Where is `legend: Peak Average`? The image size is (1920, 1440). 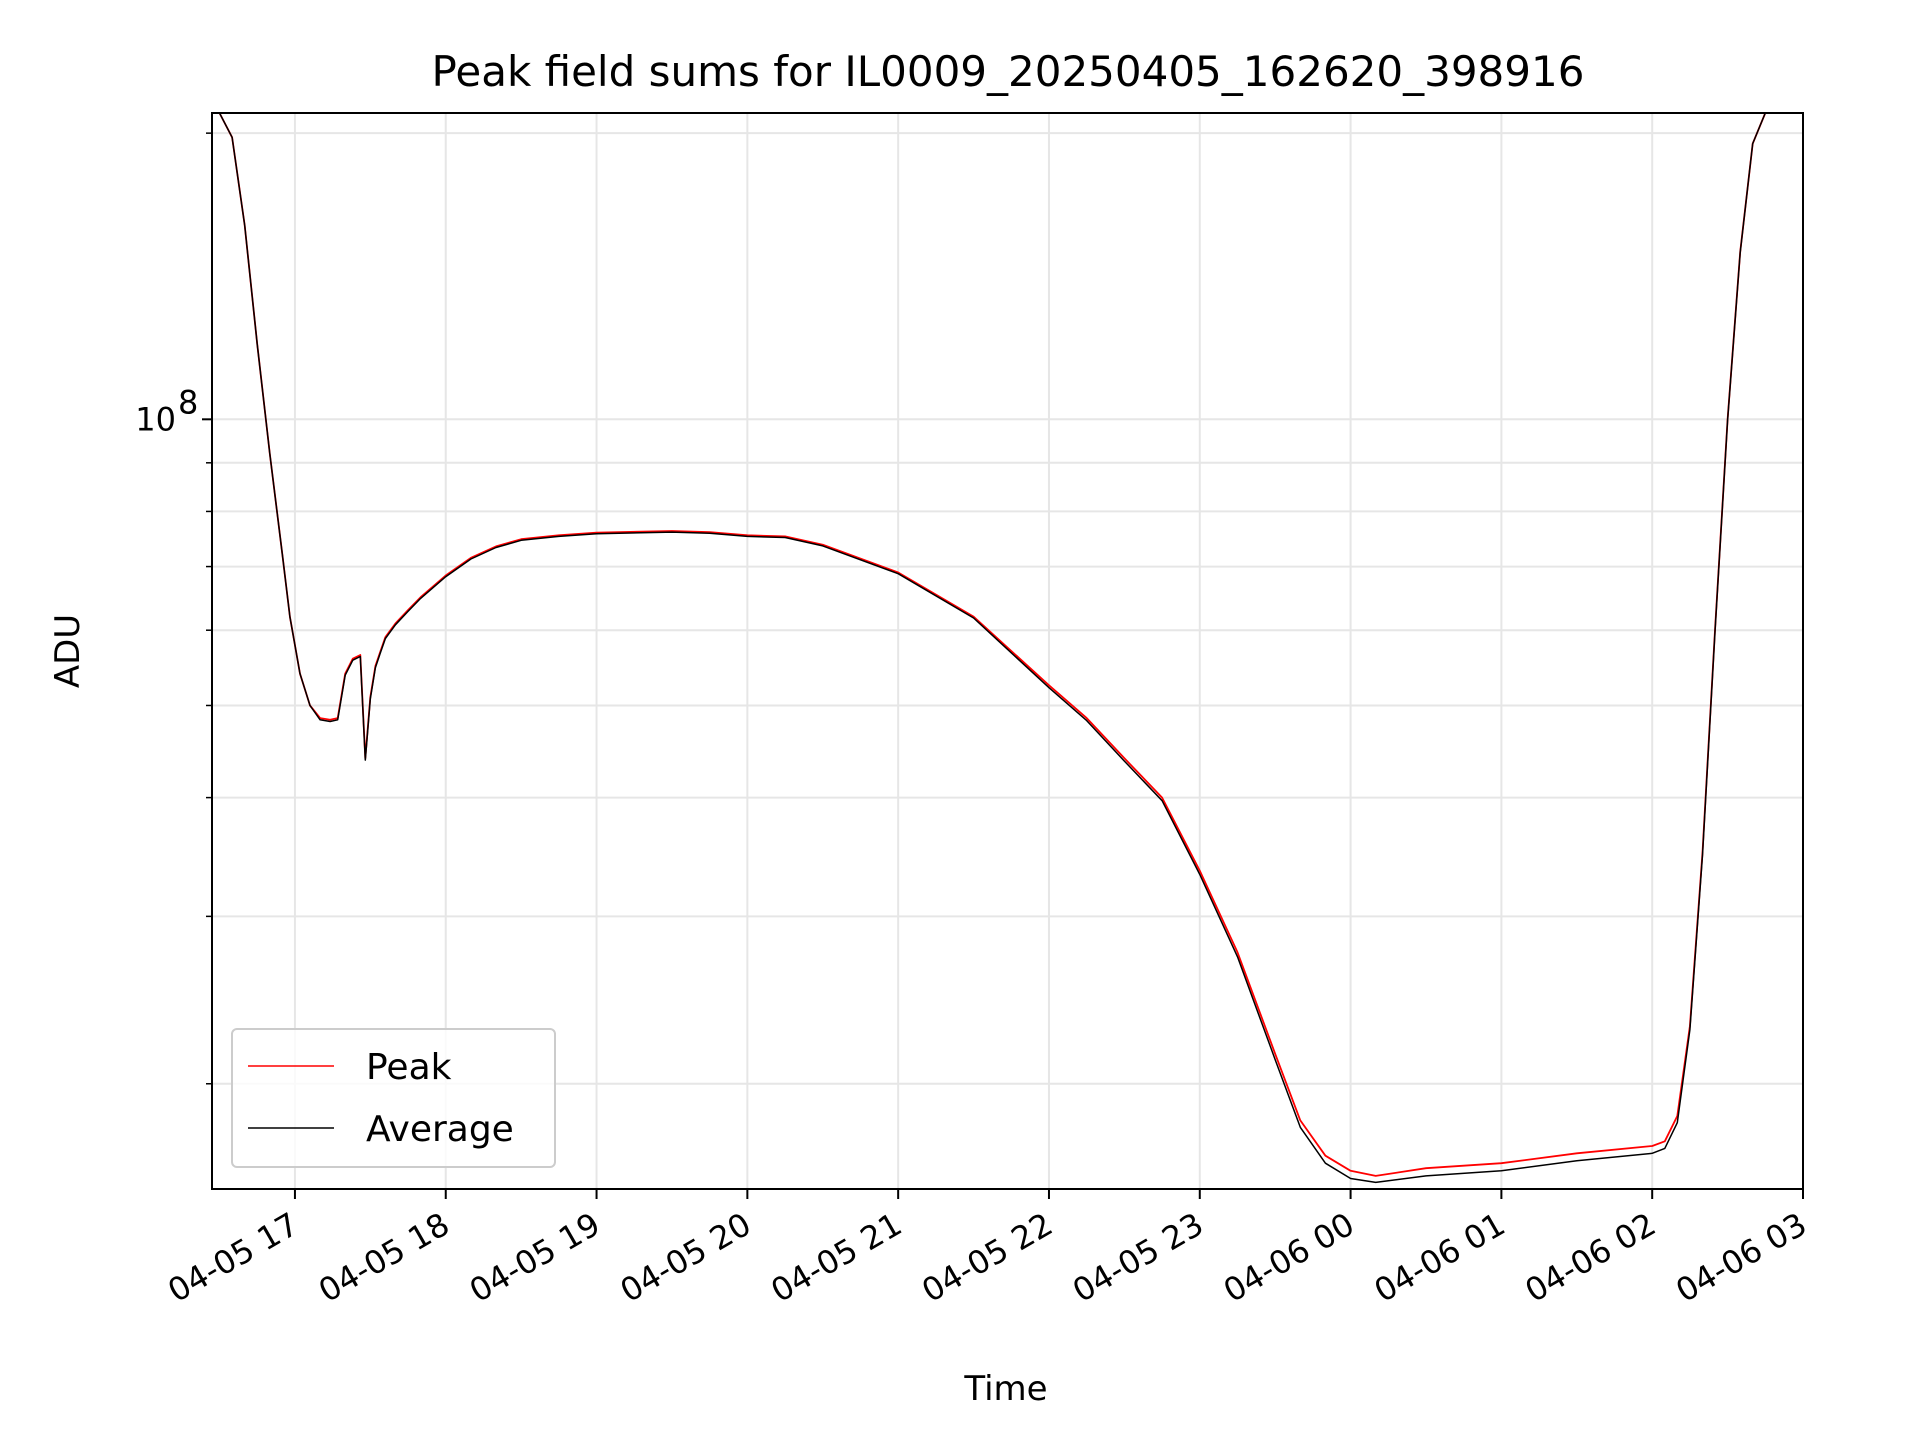
legend: Peak Average is located at coordinates (393, 1098).